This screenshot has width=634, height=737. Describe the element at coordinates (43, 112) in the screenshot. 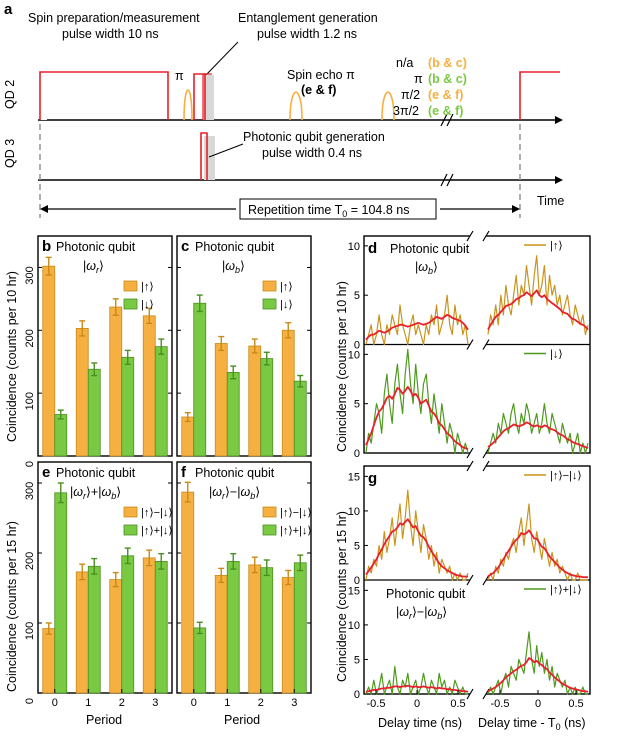

I see `qd2-gap` at that location.